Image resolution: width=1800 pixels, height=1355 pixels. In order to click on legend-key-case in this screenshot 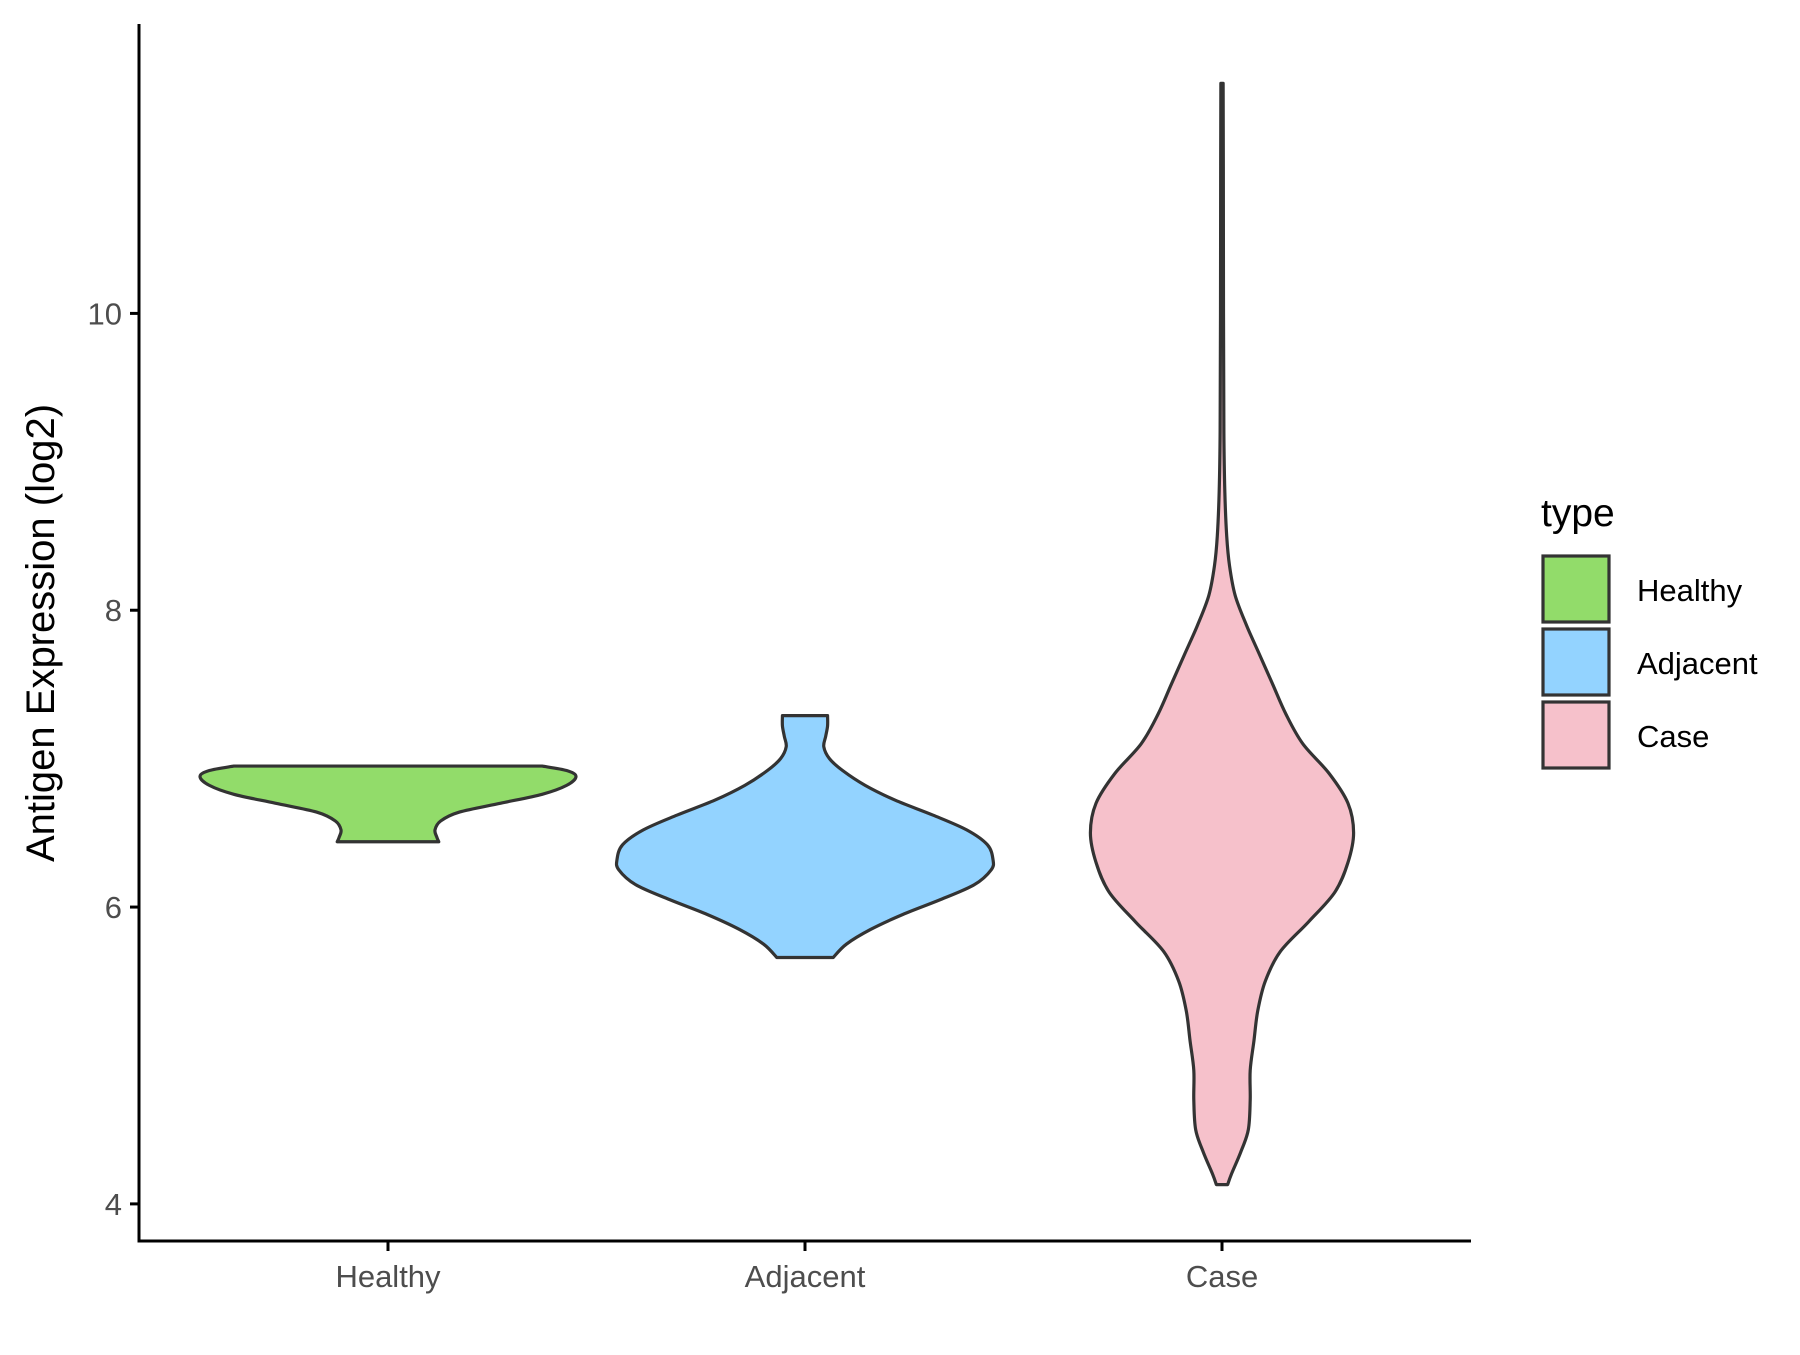, I will do `click(1576, 735)`.